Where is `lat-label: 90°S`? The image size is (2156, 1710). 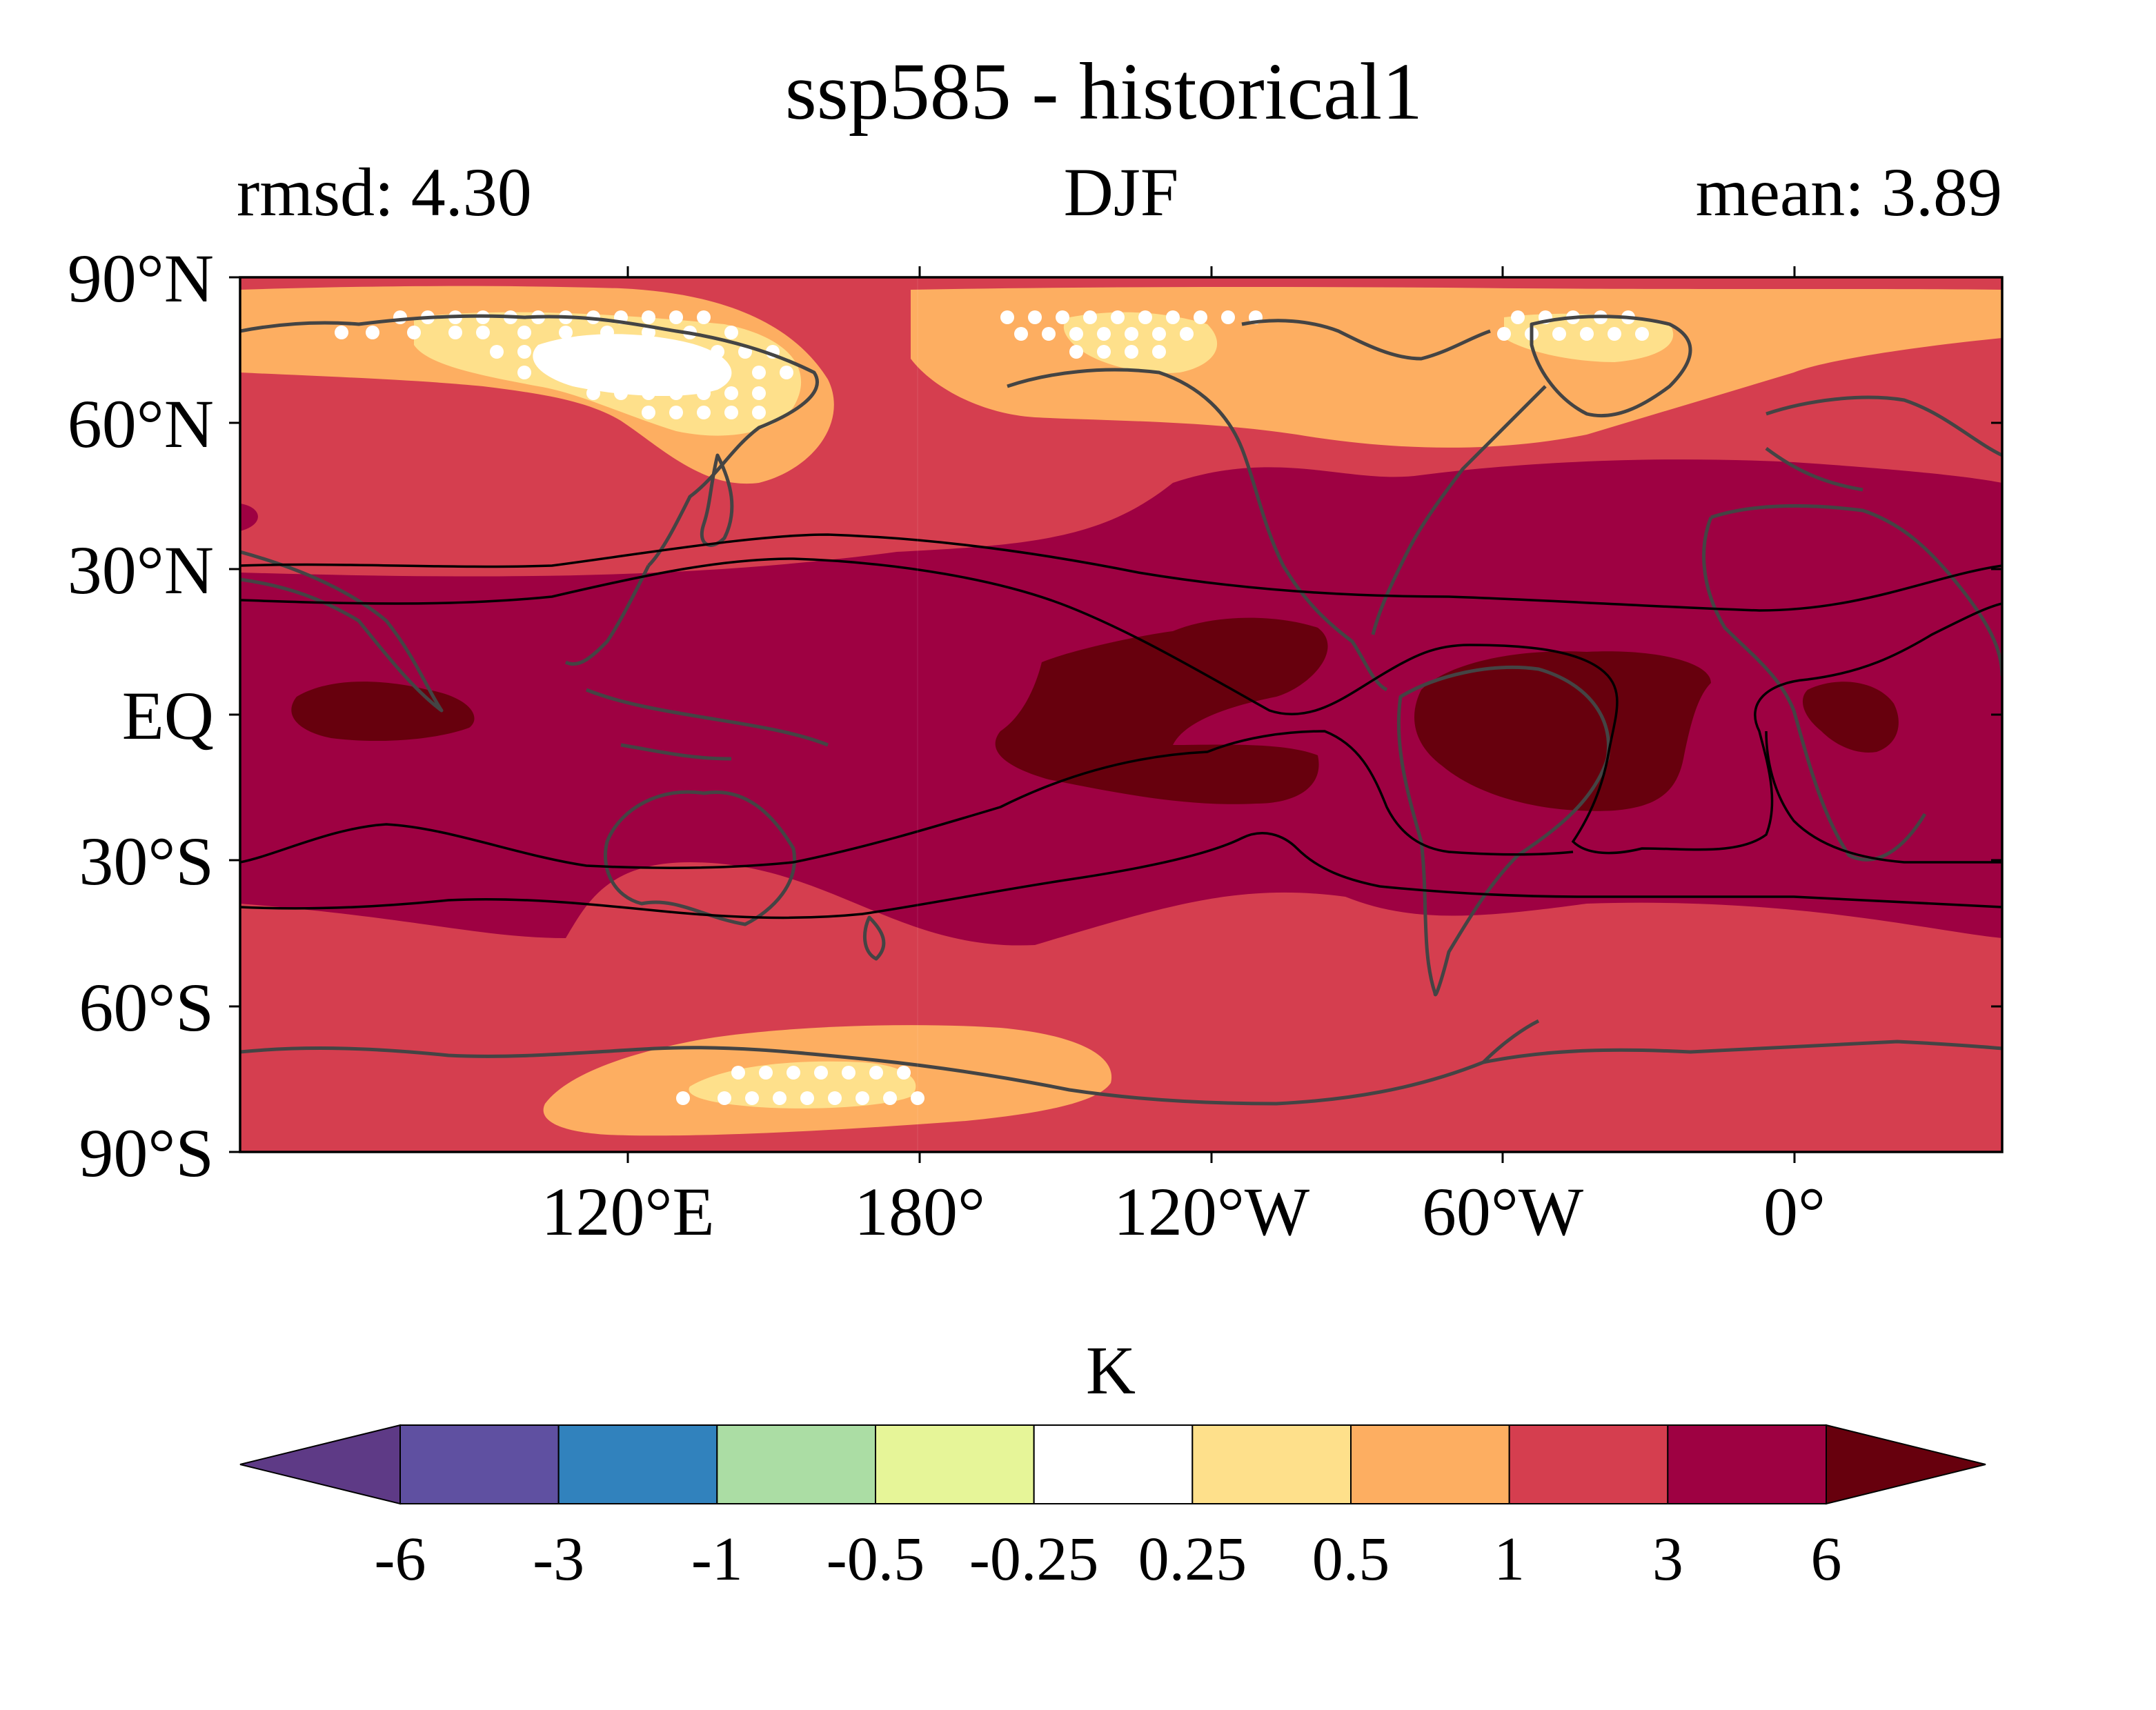 lat-label: 90°S is located at coordinates (146, 1153).